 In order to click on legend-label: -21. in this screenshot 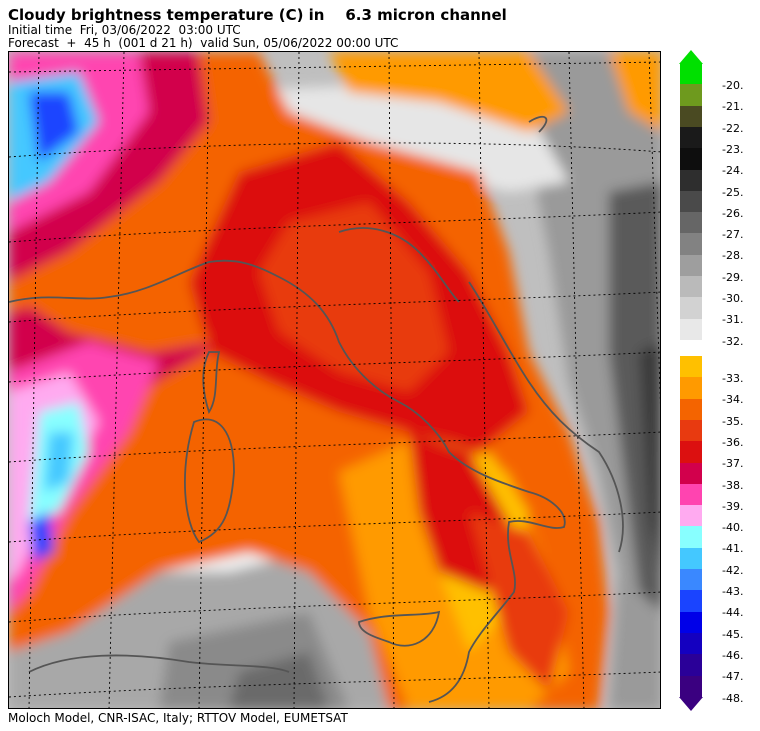, I will do `click(733, 107)`.